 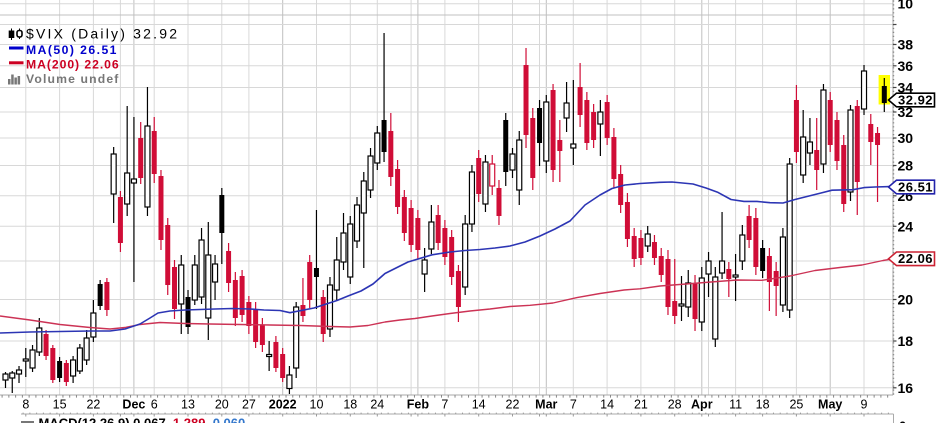 What do you see at coordinates (25, 405) in the screenshot?
I see `svg-text: 8` at bounding box center [25, 405].